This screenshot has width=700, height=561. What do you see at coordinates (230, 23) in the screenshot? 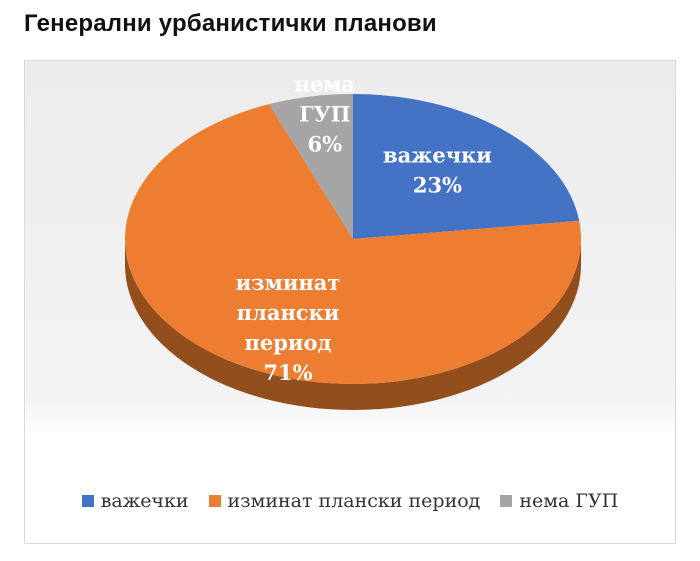
I see `page-title: Генерални урбанистички планови` at bounding box center [230, 23].